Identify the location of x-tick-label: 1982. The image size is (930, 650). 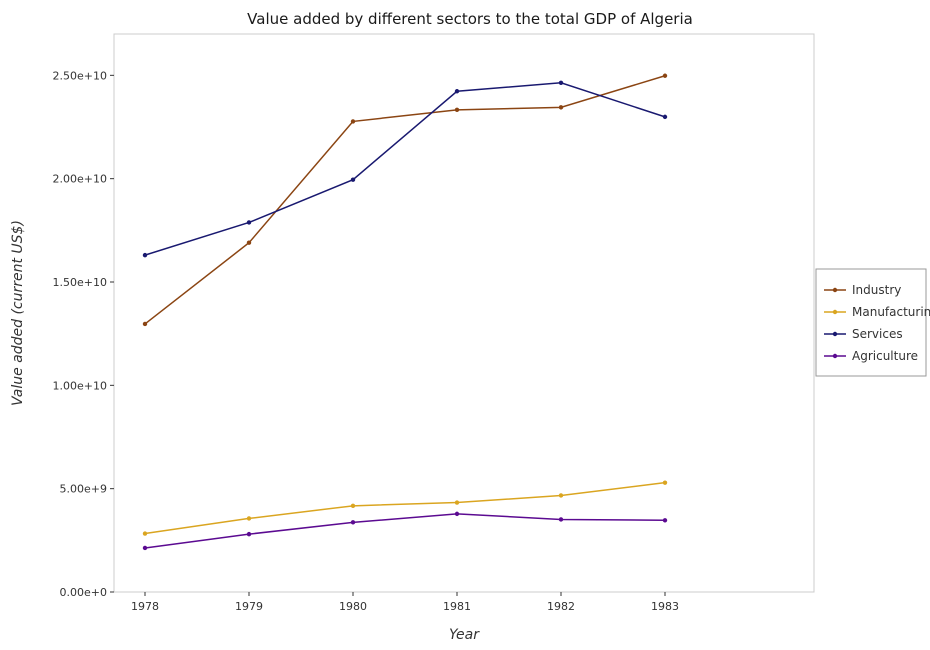
(561, 606).